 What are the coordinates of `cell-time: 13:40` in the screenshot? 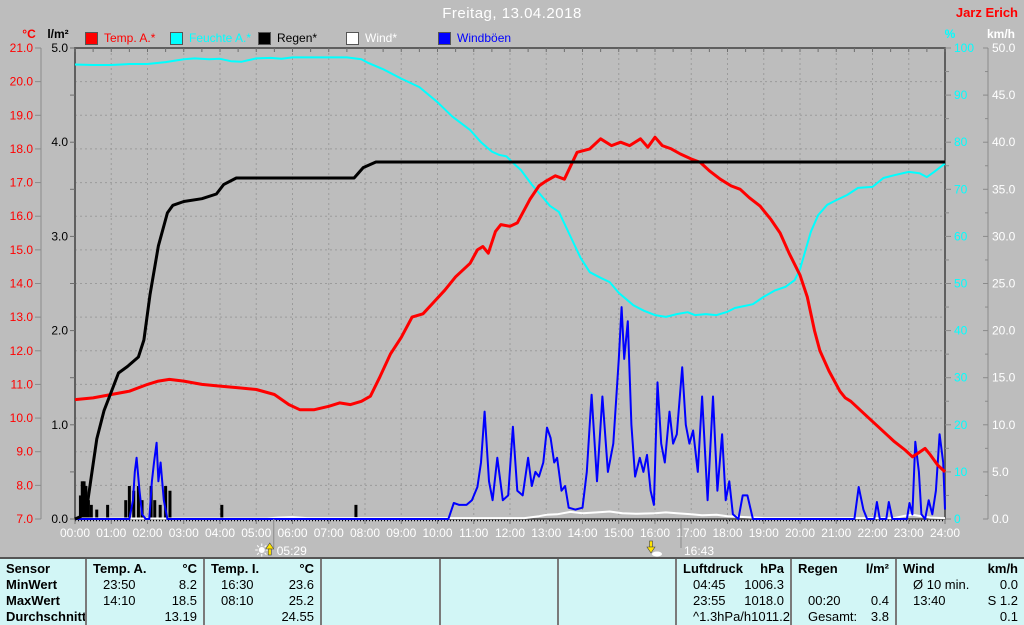 It's located at (929, 600).